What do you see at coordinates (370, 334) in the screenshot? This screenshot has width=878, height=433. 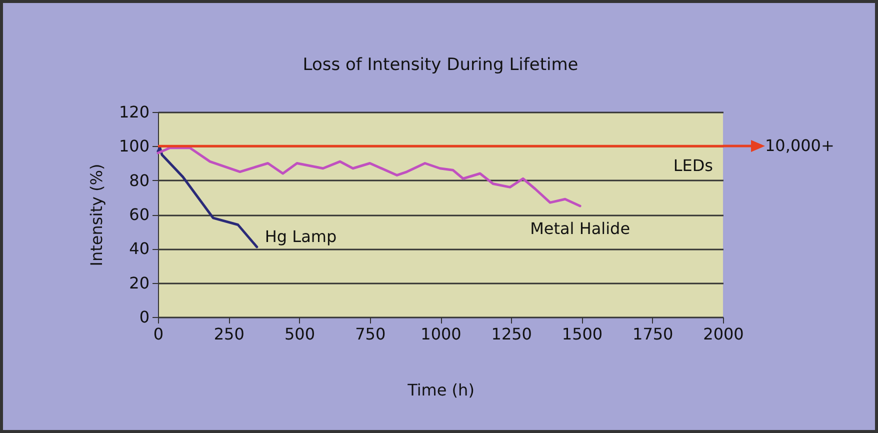 I see `x-tick-label: 750` at bounding box center [370, 334].